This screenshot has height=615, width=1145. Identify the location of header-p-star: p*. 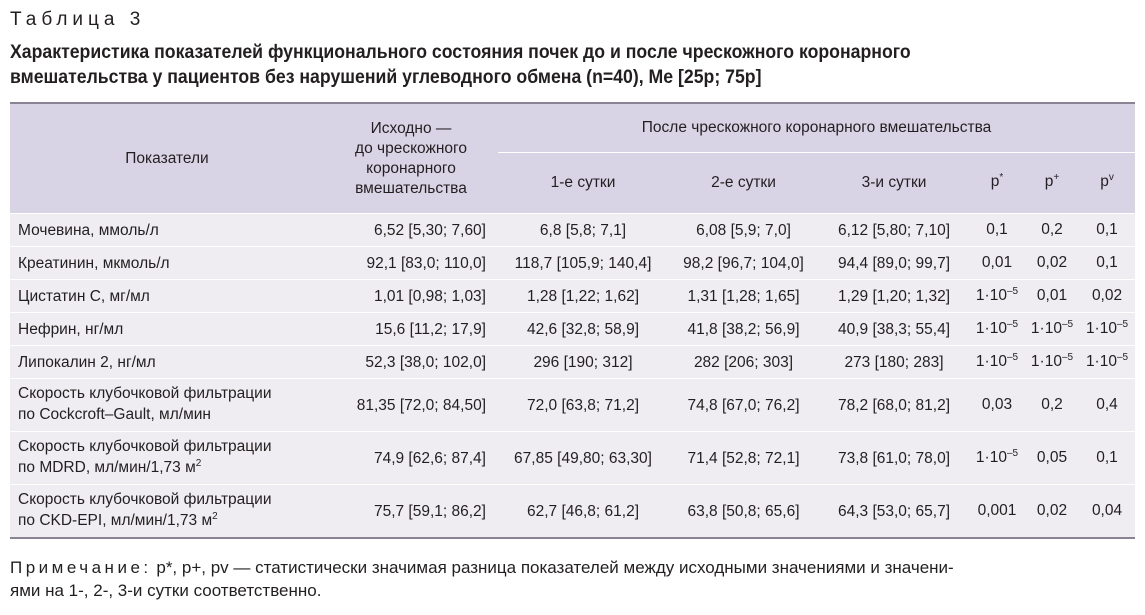
(997, 183).